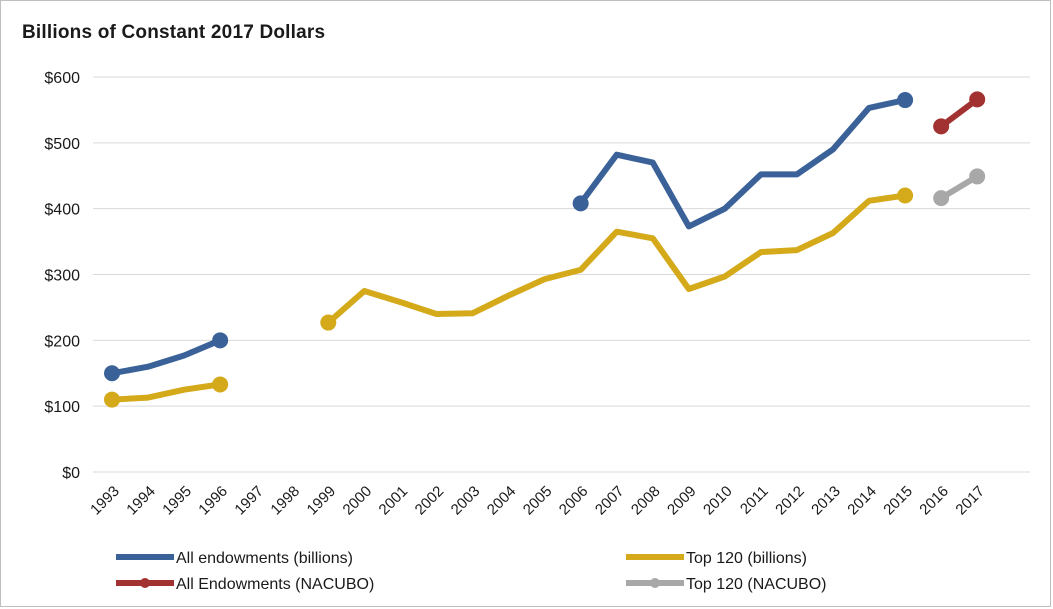  I want to click on legend-label: All endowments (billions), so click(264, 558).